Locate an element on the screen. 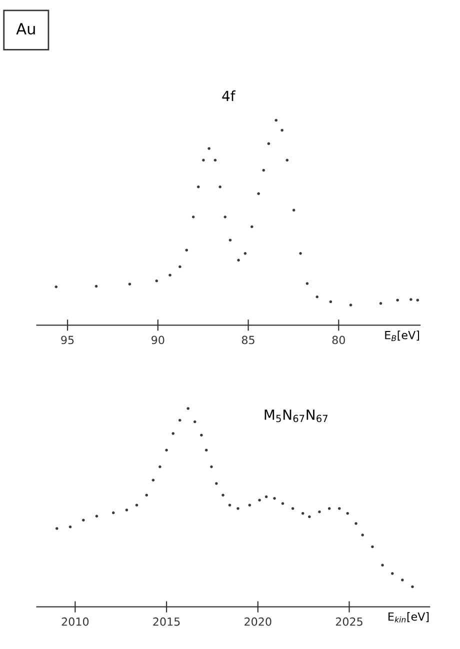 This screenshot has width=460, height=649. x-tick-label: 95 is located at coordinates (67, 340).